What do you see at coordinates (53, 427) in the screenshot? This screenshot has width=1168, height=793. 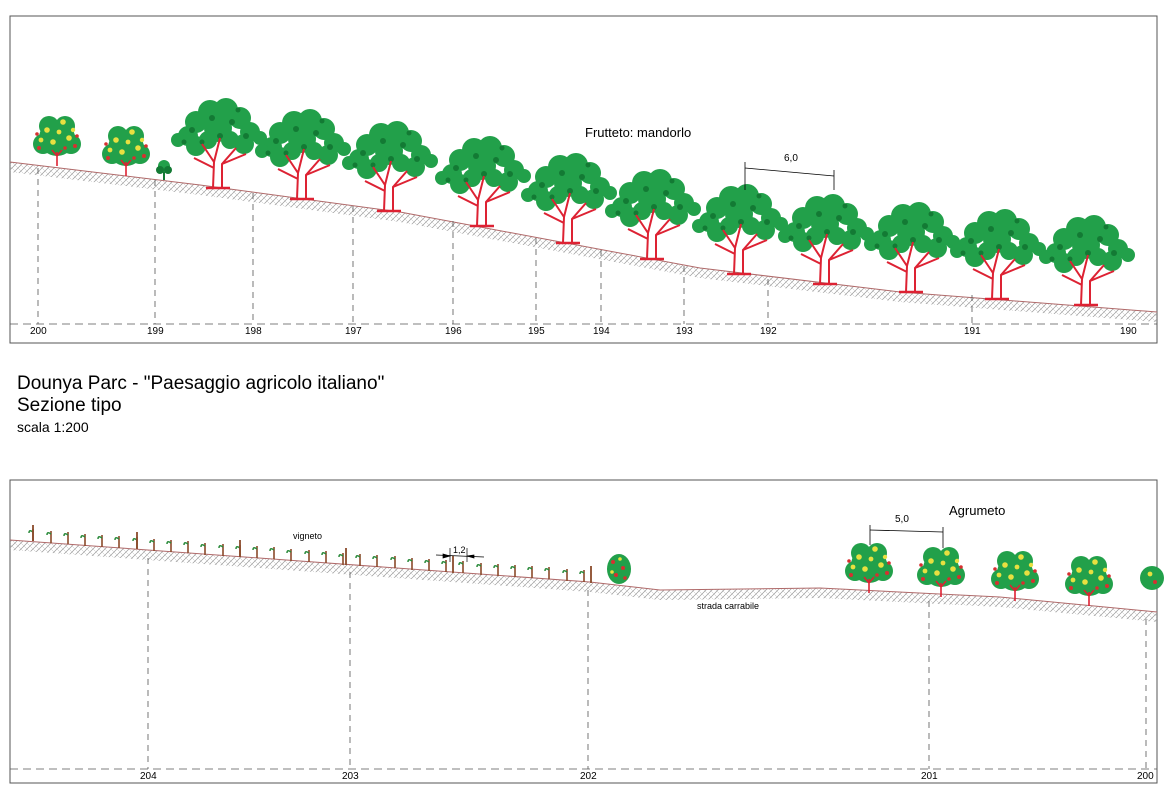 I see `drawing-scale: scala 1:200` at bounding box center [53, 427].